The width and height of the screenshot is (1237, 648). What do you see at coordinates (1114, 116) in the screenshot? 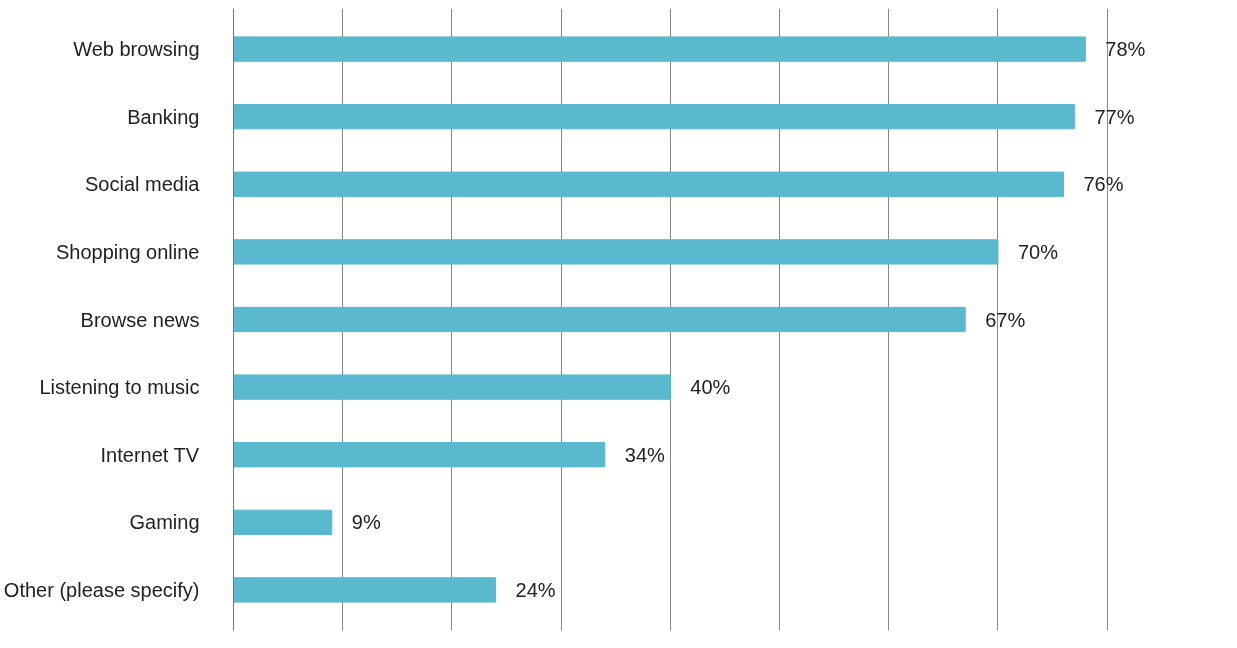
I see `data-label: 77%` at bounding box center [1114, 116].